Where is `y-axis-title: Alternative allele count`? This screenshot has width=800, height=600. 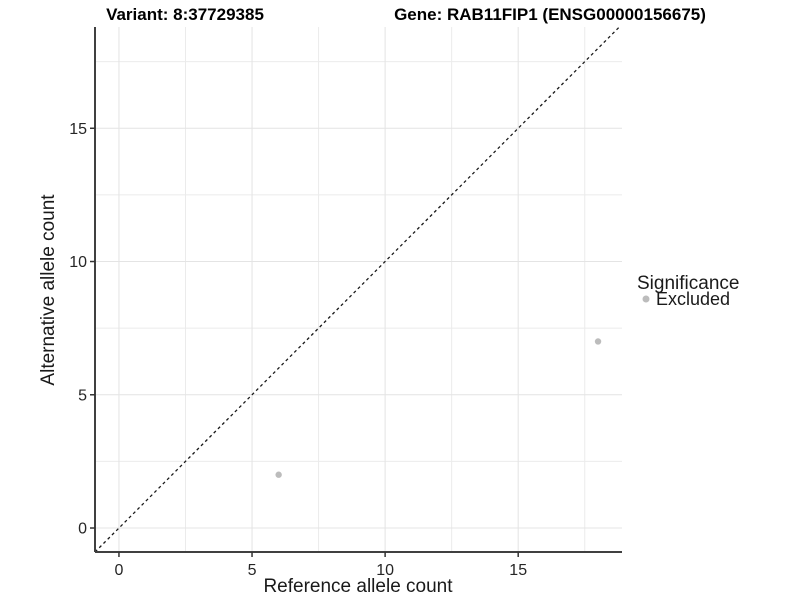 y-axis-title: Alternative allele count is located at coordinates (48, 290).